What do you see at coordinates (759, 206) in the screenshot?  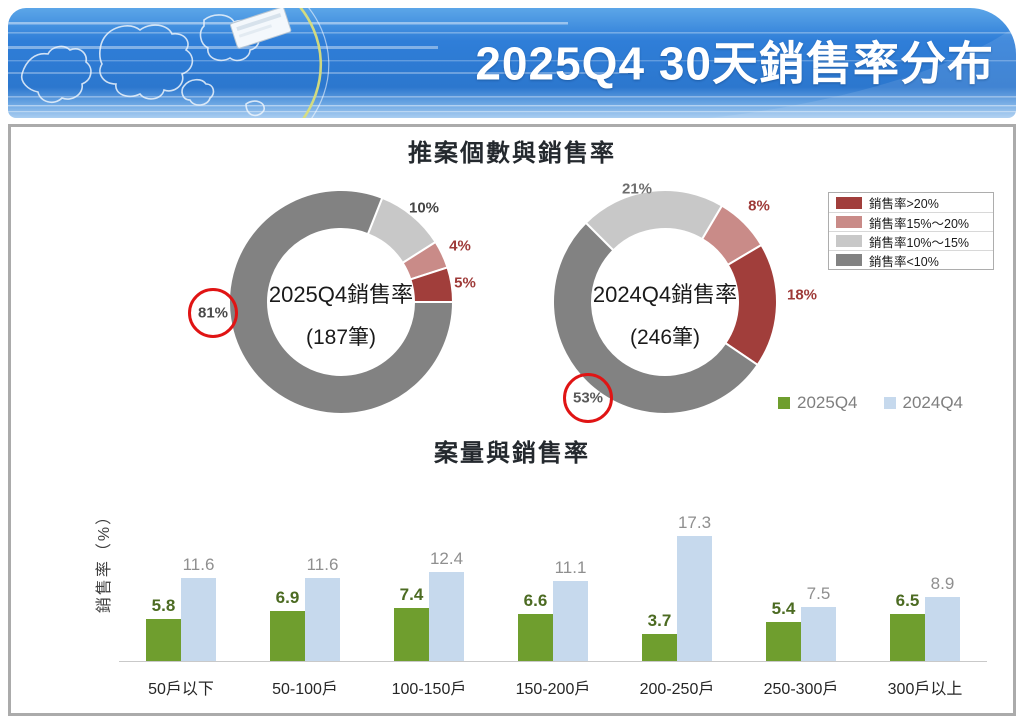 I see `donut-callout-2024q4-8pct: 8%` at bounding box center [759, 206].